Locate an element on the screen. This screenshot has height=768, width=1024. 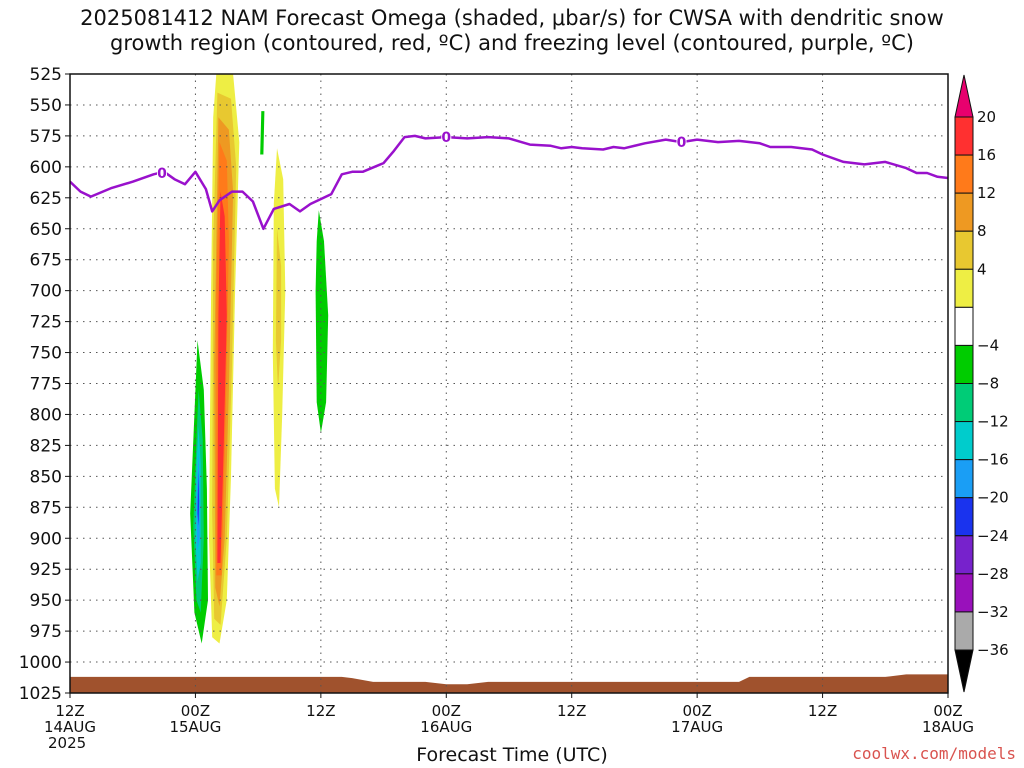
x-tick-label-24-0: 12Z is located at coordinates (320, 711).